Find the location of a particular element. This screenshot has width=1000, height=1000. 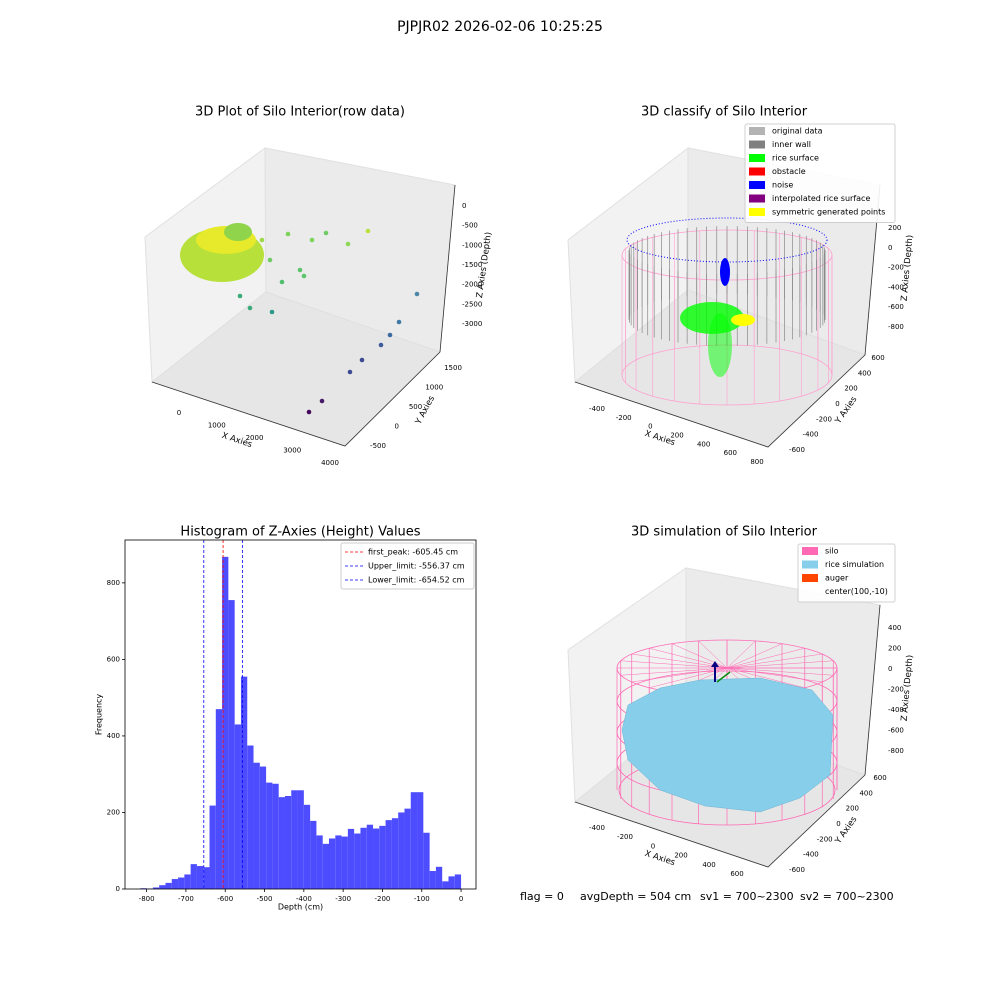

x-tick-label: 1000 is located at coordinates (217, 426).